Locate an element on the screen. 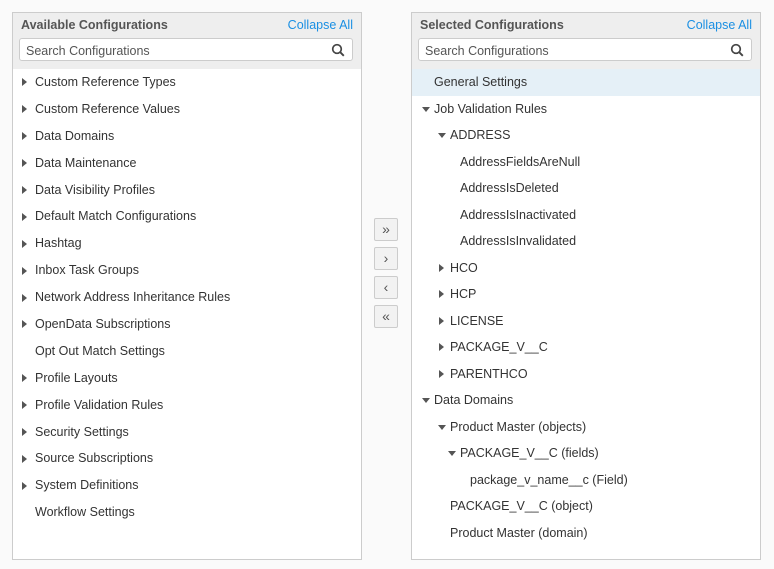  move-left-button: ‹ is located at coordinates (386, 287).